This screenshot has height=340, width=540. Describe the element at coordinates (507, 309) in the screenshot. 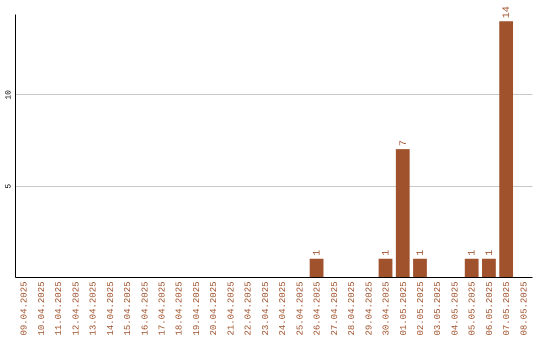

I see `x-tick-label: 07.05.2025` at that location.